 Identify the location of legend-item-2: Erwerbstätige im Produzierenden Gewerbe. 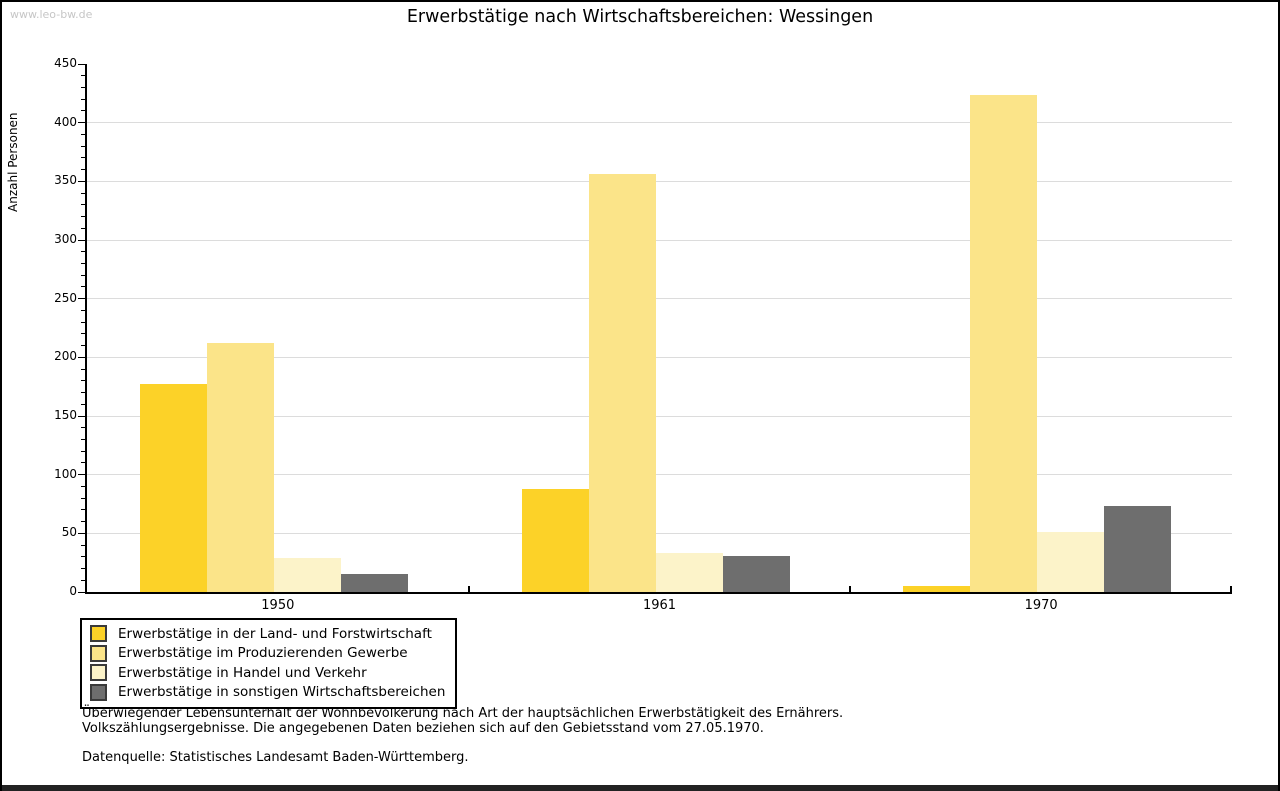
(267, 654).